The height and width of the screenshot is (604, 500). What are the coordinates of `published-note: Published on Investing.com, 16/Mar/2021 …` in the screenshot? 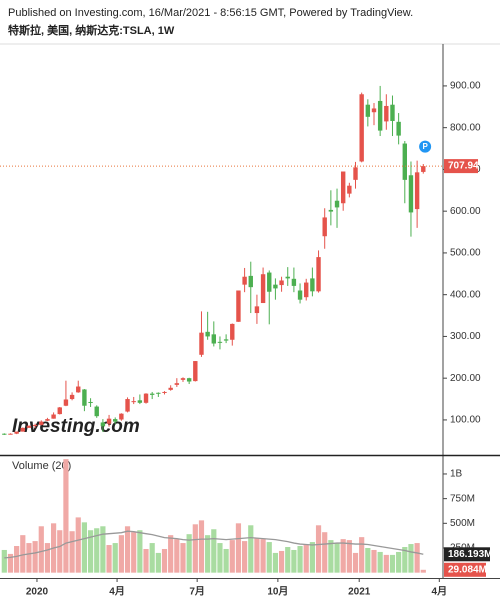 It's located at (210, 13).